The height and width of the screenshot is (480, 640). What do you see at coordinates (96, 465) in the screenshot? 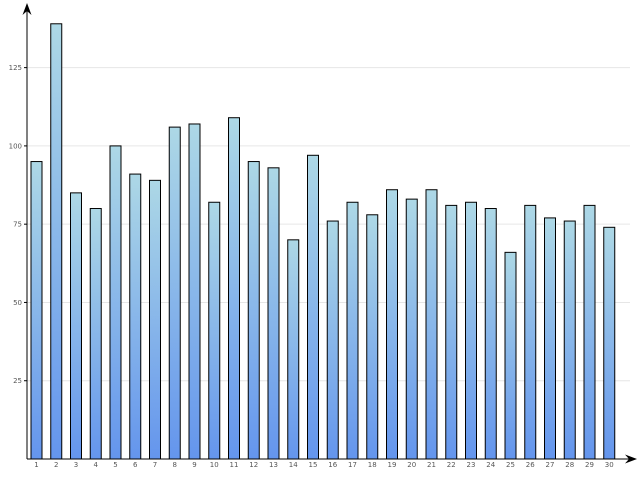
I see `x-tick-label: 4` at bounding box center [96, 465].